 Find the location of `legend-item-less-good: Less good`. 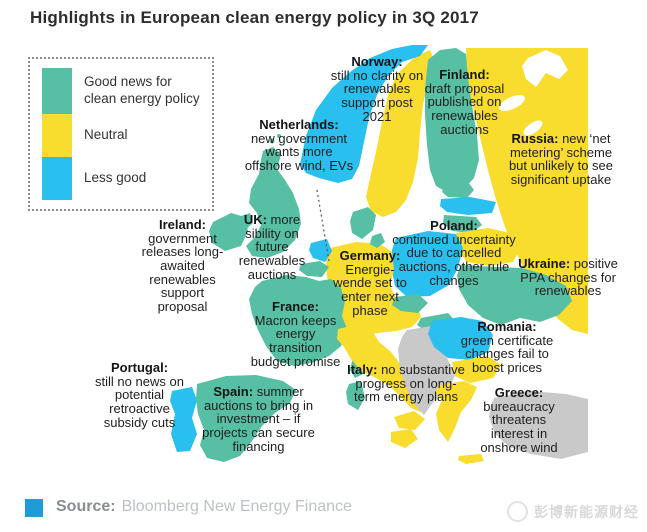

legend-item-less-good: Less good is located at coordinates (123, 178).